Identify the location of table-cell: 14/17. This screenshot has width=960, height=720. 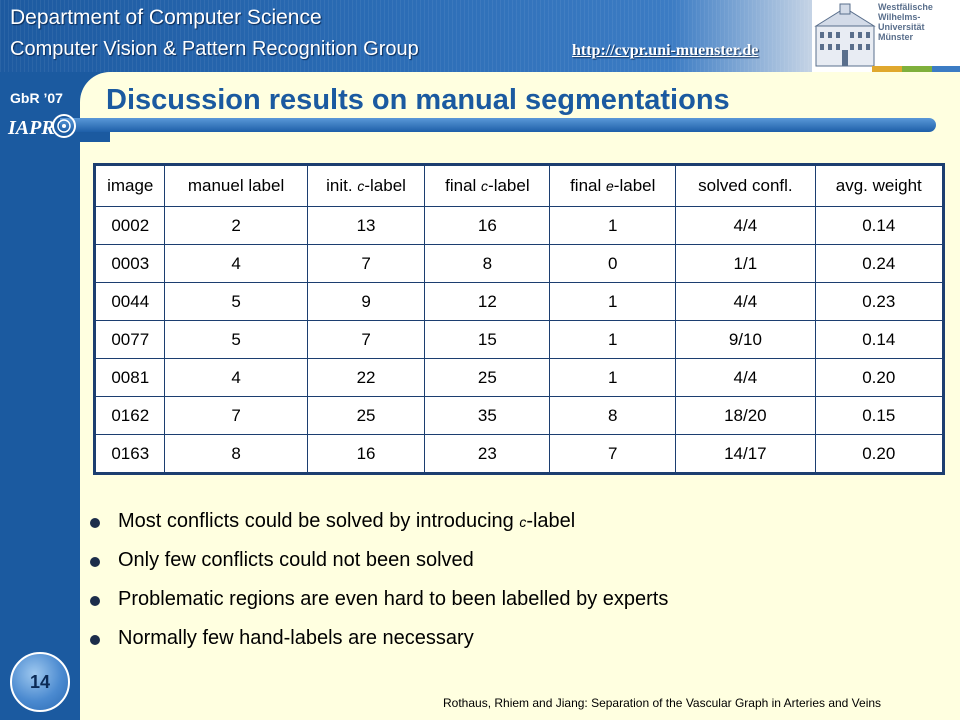
(745, 454).